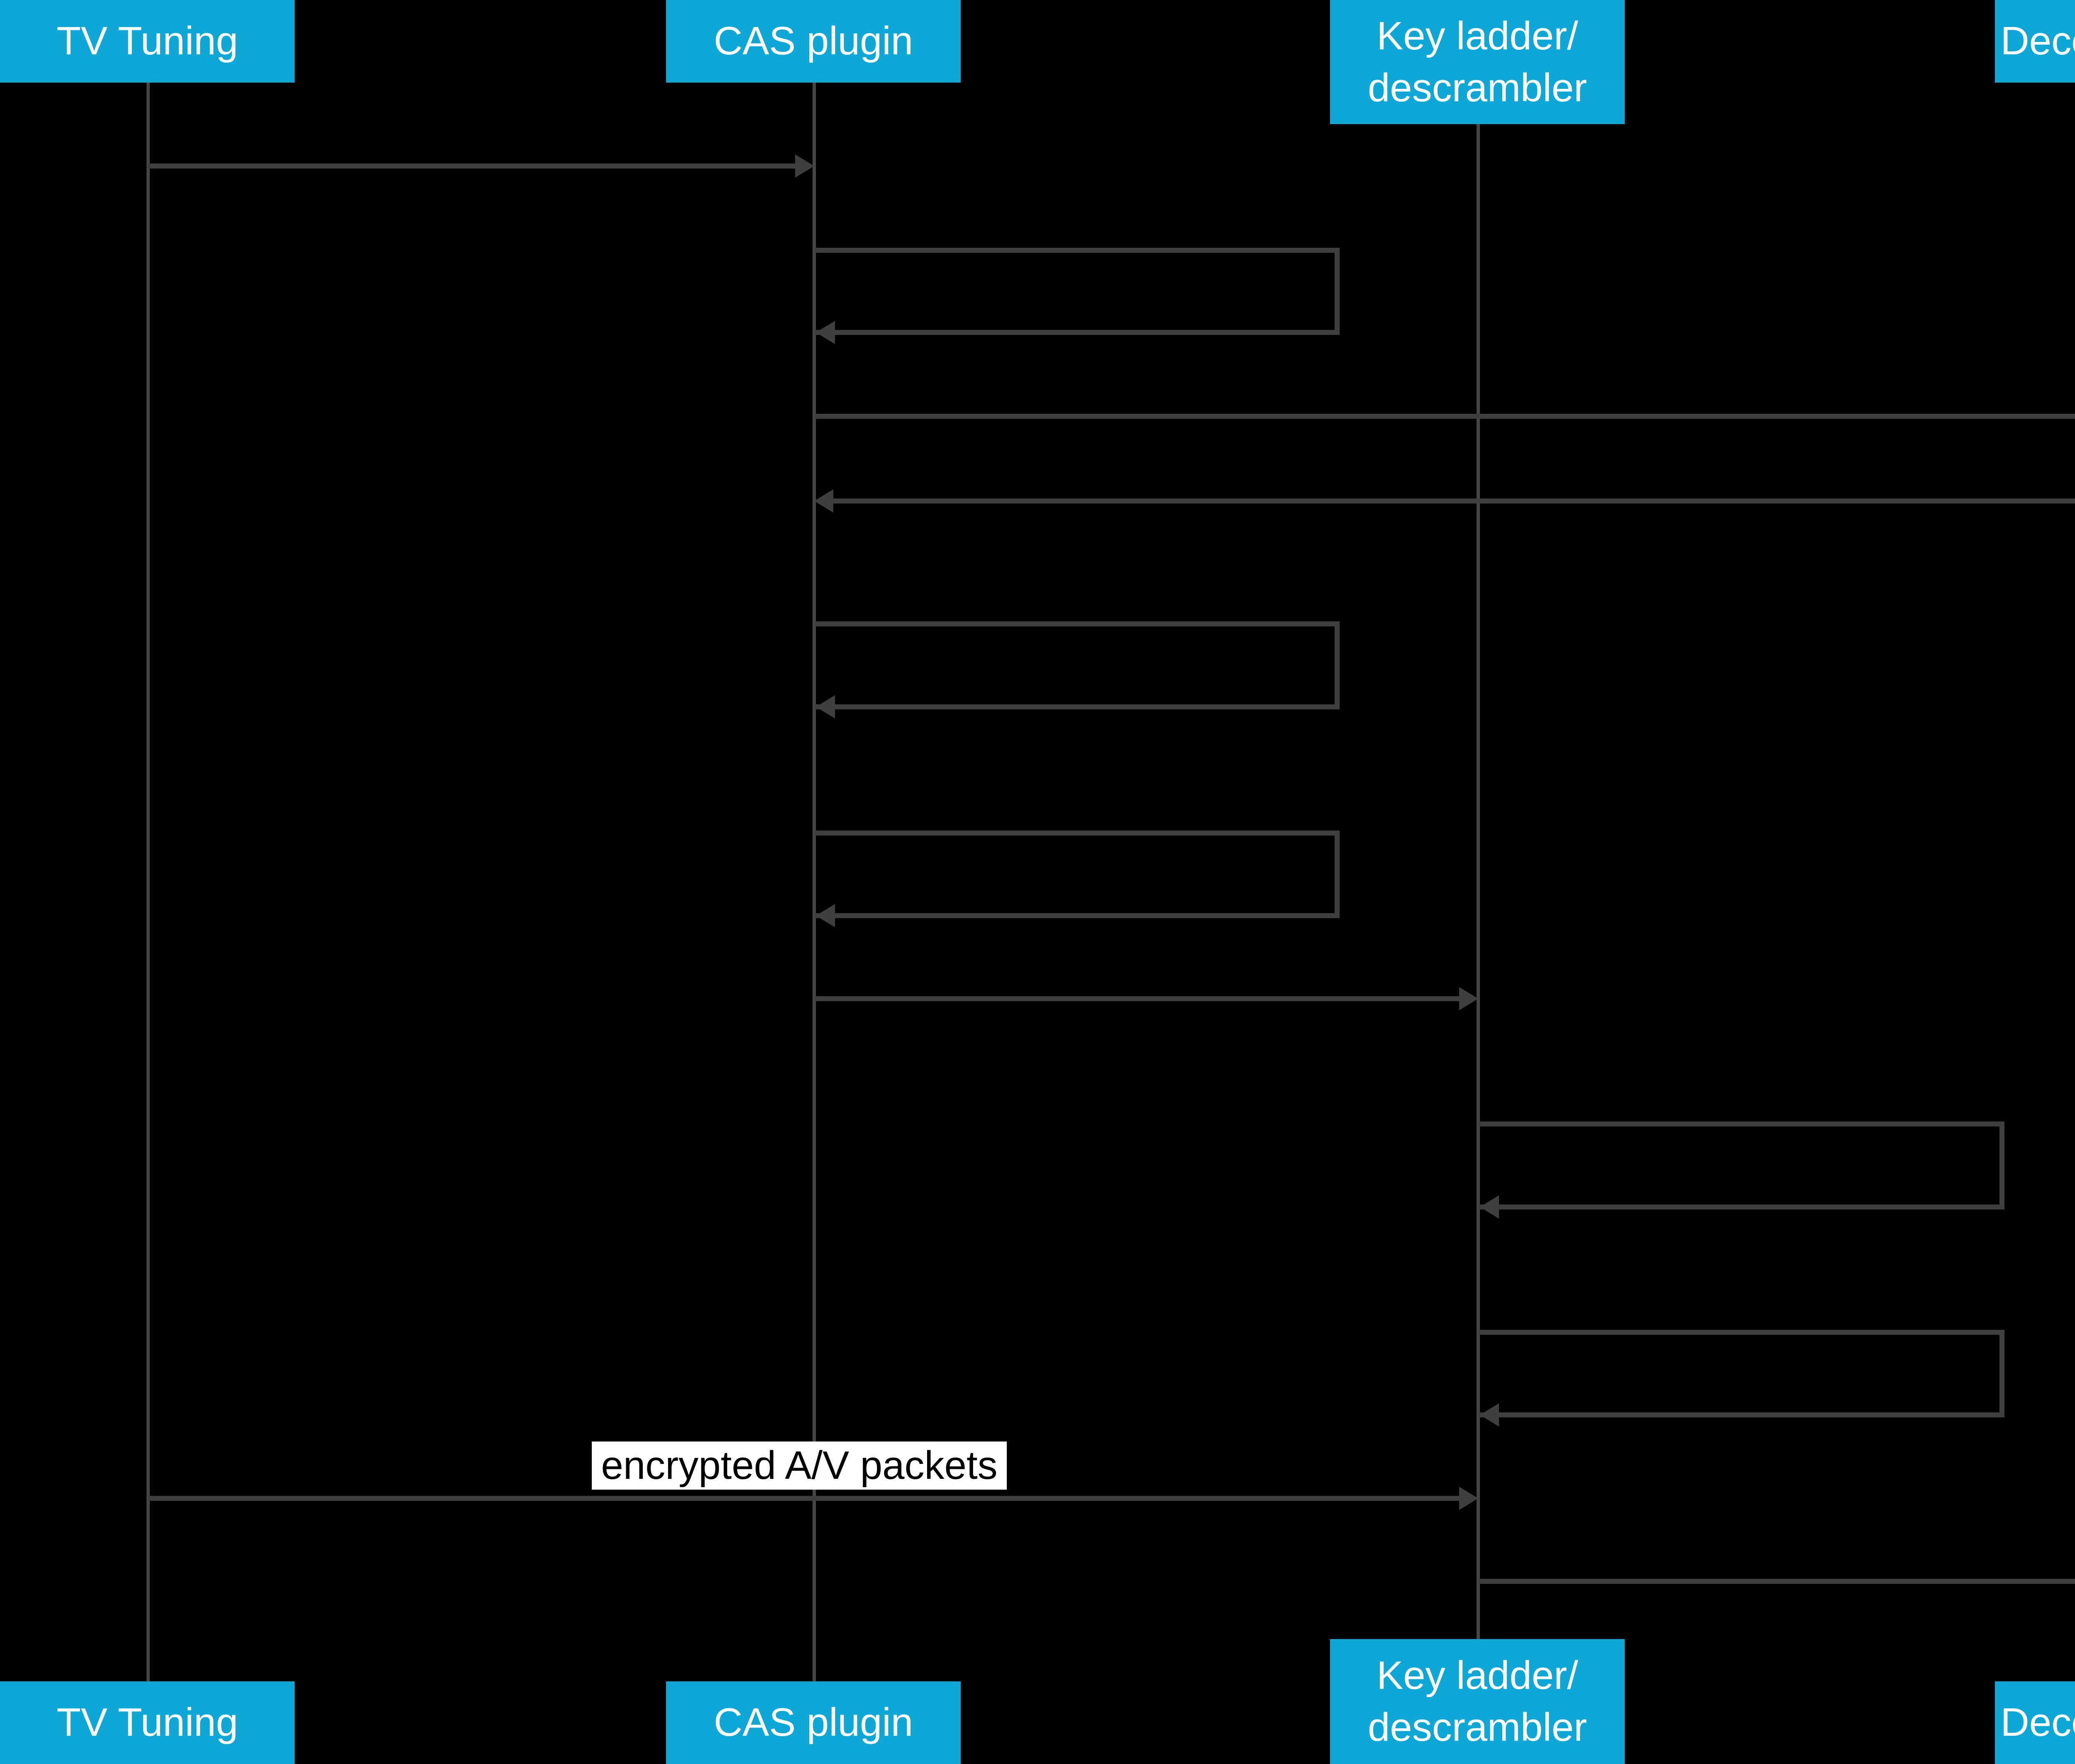  Describe the element at coordinates (1454, 501) in the screenshot. I see `message-headend-to-cas-line` at that location.